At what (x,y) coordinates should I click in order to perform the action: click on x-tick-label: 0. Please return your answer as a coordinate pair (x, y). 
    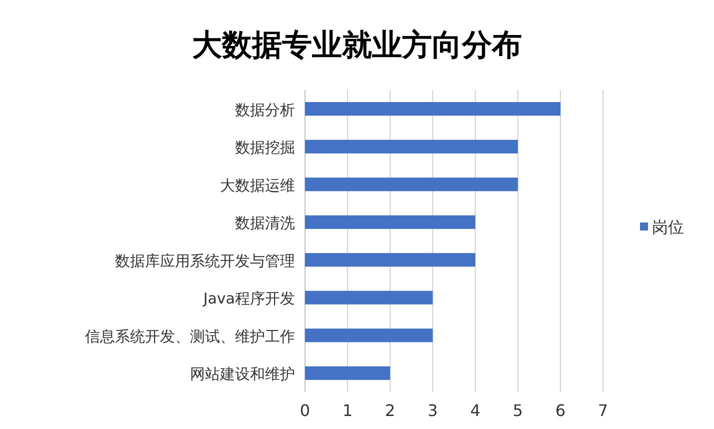
    Looking at the image, I should click on (305, 410).